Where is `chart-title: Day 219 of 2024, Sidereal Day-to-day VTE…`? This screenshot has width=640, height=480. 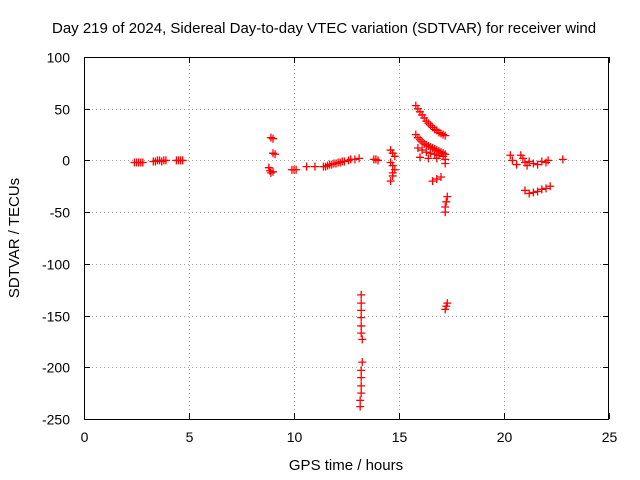 chart-title: Day 219 of 2024, Sidereal Day-to-day VTE… is located at coordinates (324, 28).